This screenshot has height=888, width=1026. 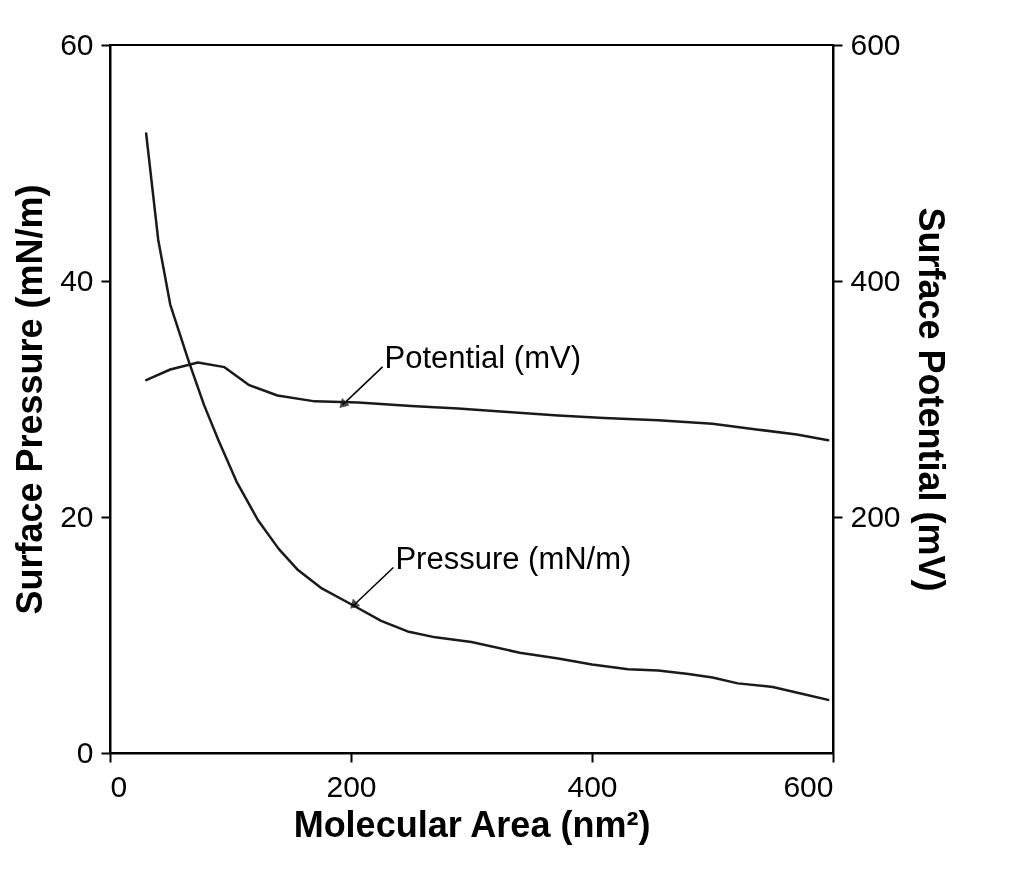 What do you see at coordinates (472, 824) in the screenshot?
I see `x-axis-title: Molecular Area (nm²)` at bounding box center [472, 824].